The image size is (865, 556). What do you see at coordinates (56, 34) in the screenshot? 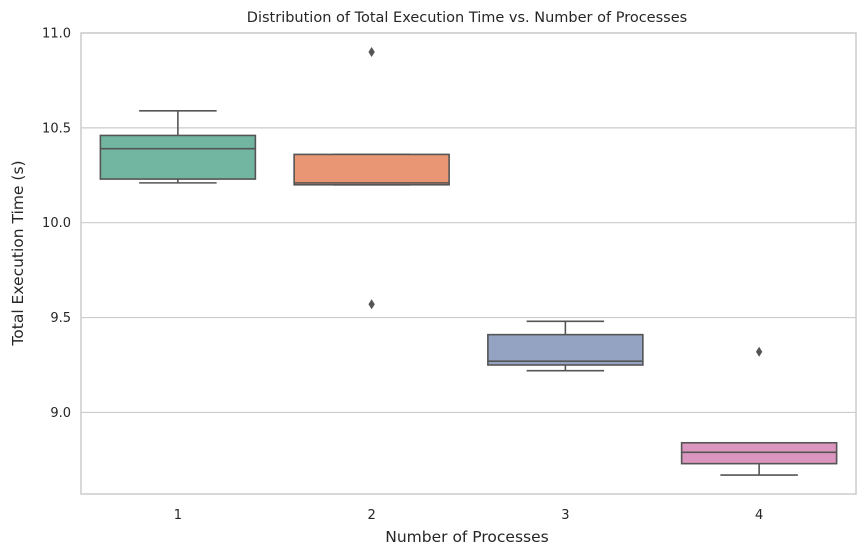
I see `y-tick-label: 11.0` at bounding box center [56, 34].